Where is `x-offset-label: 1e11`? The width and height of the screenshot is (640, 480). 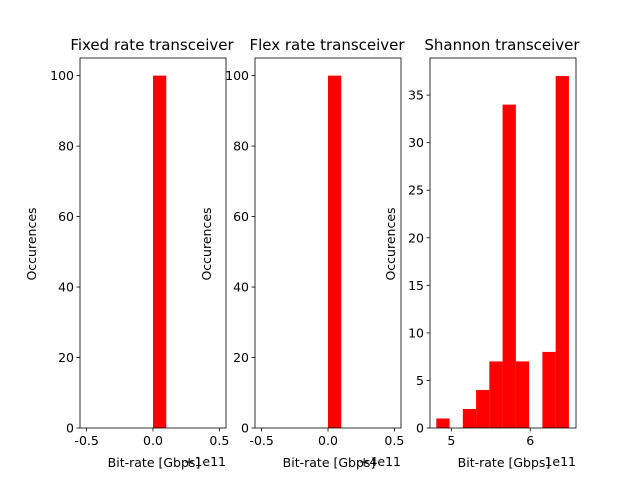 x-offset-label: 1e11 is located at coordinates (560, 461).